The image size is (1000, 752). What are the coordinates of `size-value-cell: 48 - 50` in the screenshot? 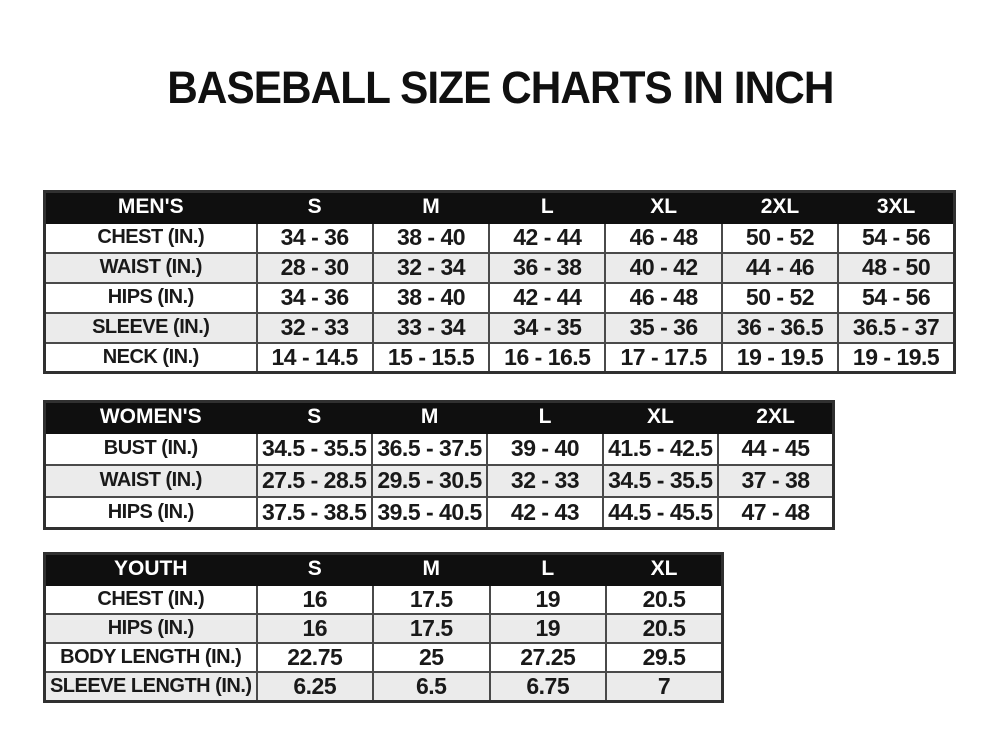 It's located at (896, 267).